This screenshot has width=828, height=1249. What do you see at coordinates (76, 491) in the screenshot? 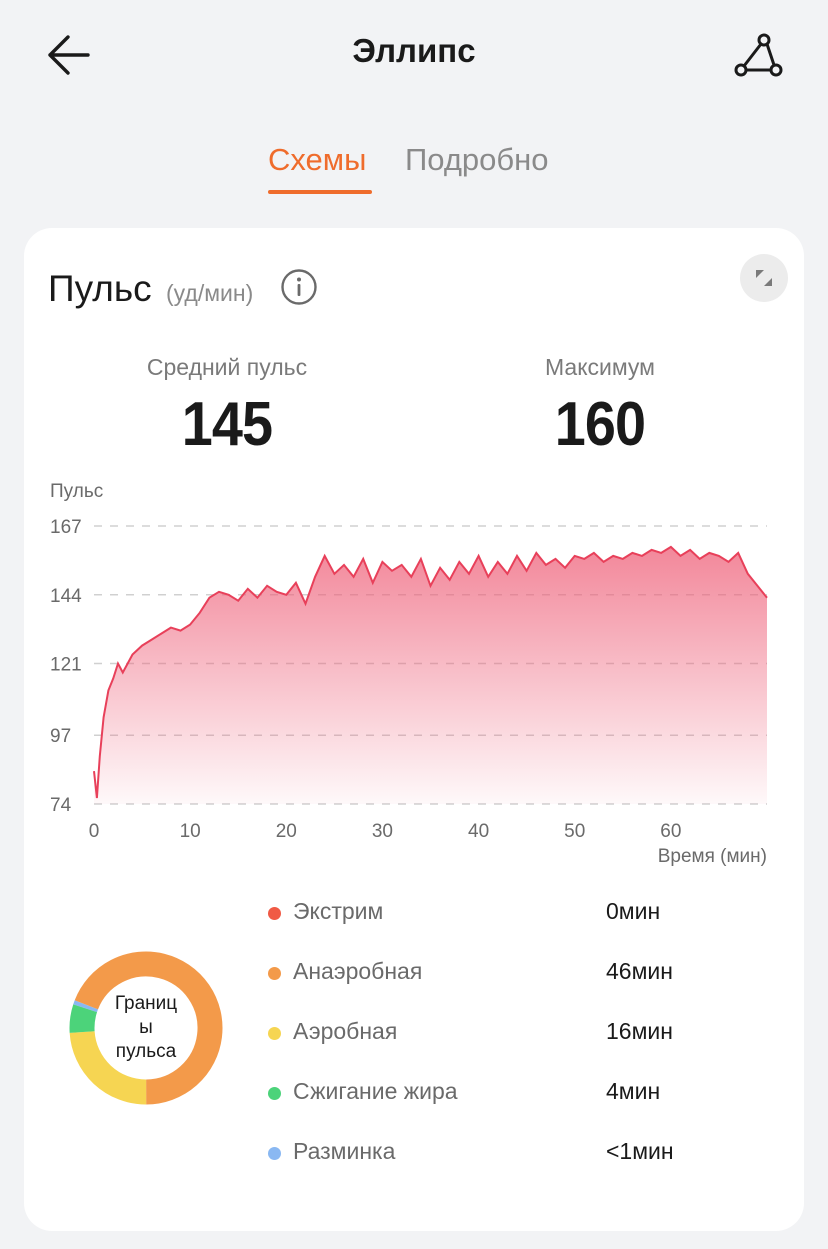
I see `chart-y-label: Пульс` at bounding box center [76, 491].